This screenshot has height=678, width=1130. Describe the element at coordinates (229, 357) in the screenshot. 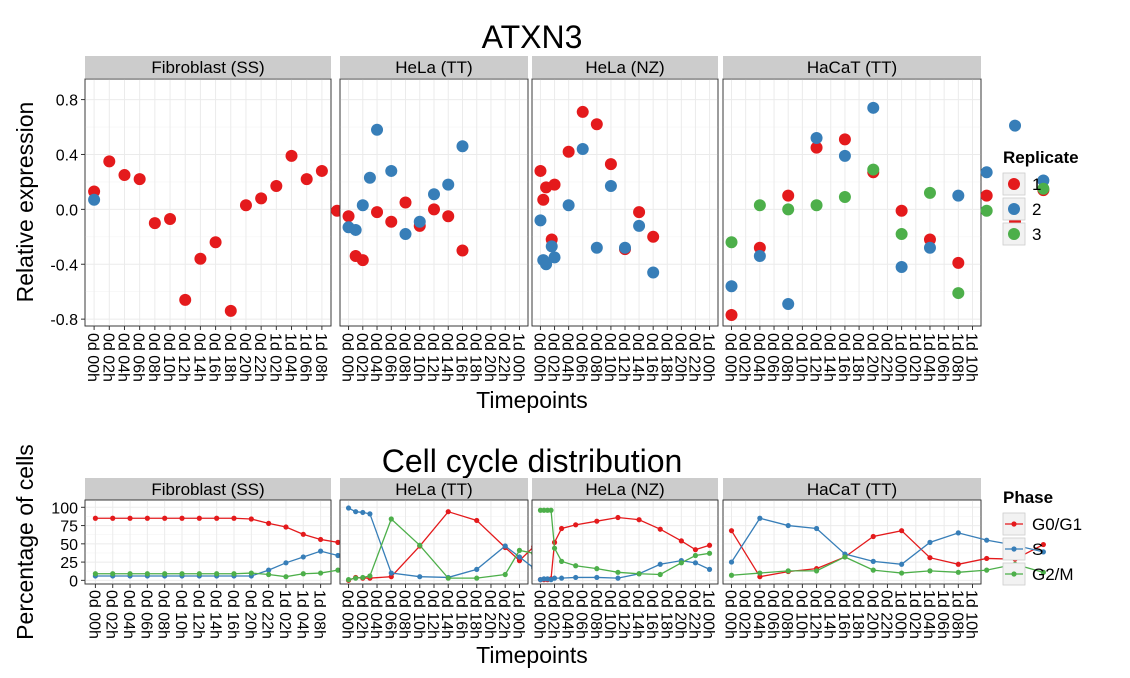

I see `x-tick-label: 0d 18h` at that location.